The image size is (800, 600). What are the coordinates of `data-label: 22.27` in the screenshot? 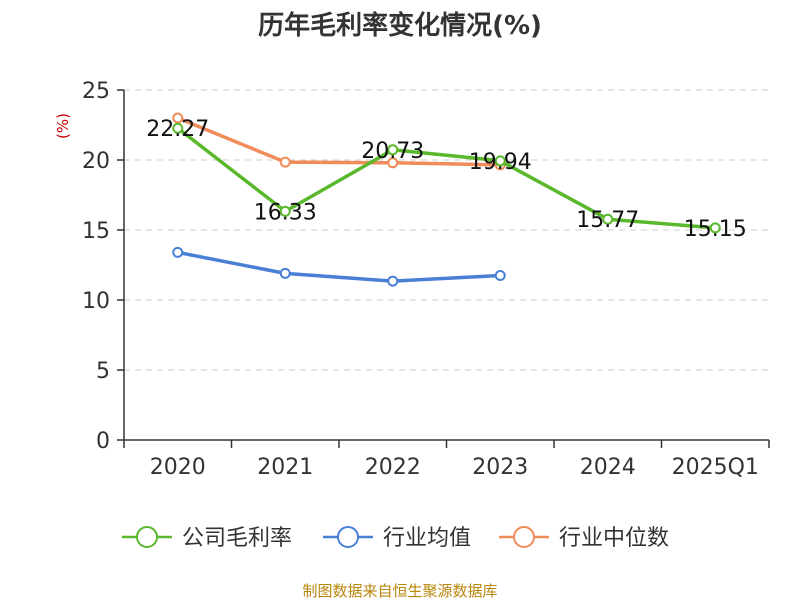 It's located at (177, 129).